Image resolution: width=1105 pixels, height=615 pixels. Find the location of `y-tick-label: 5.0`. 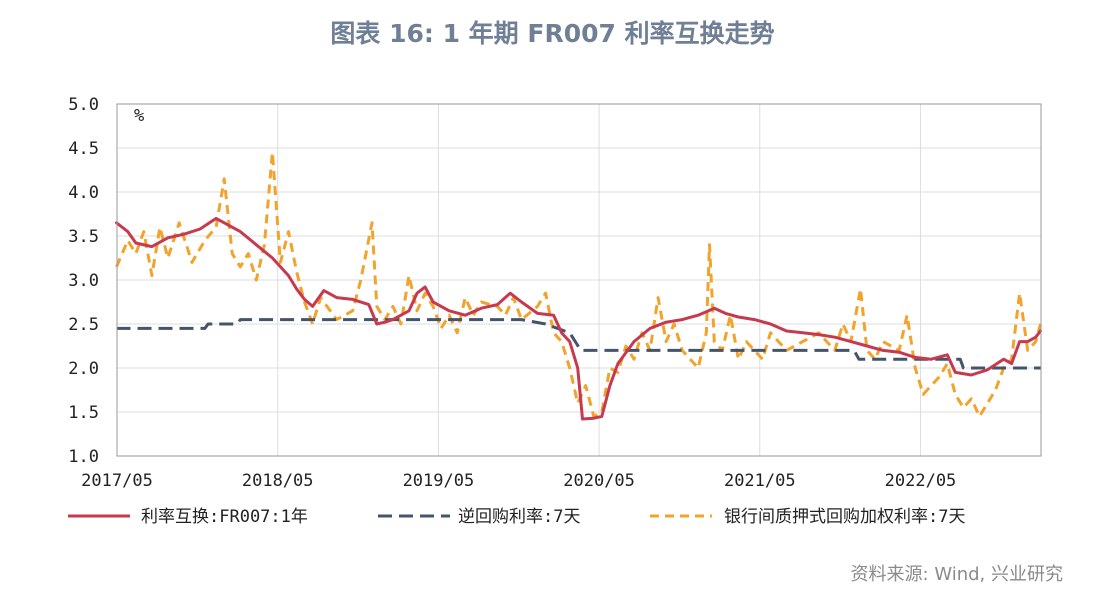

y-tick-label: 5.0 is located at coordinates (83, 105).